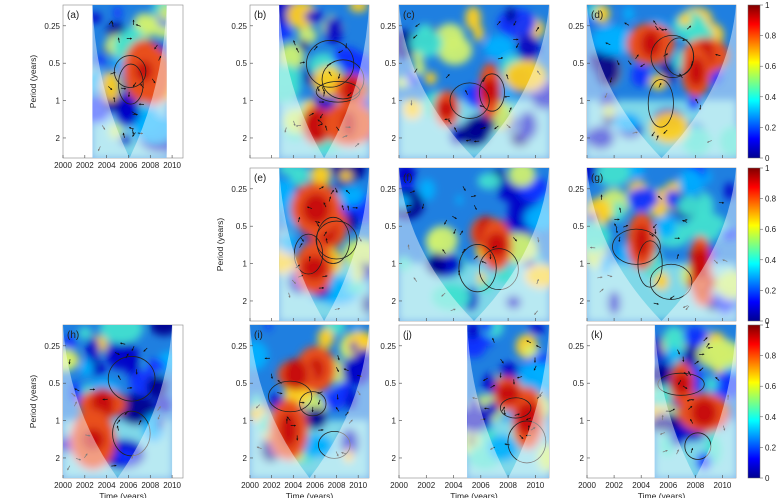 The image size is (782, 498). Describe the element at coordinates (260, 178) in the screenshot. I see `panel-label: (e)` at that location.